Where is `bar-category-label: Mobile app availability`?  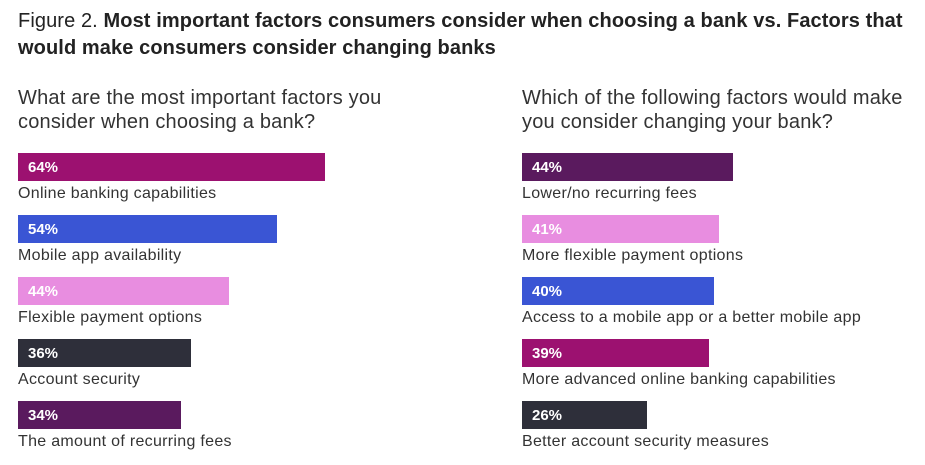
bar-category-label: Mobile app availability is located at coordinates (100, 255).